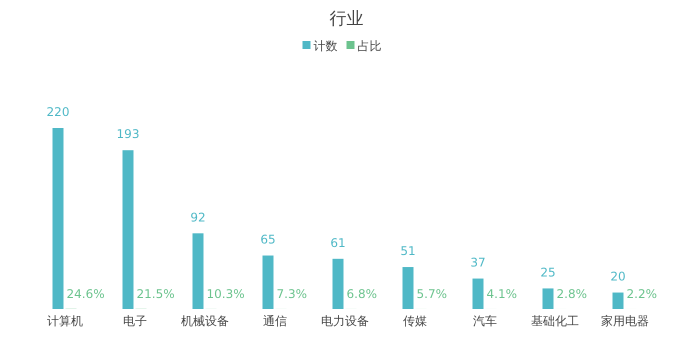 This screenshot has height=349, width=693. I want to click on data-label: 25, so click(548, 272).